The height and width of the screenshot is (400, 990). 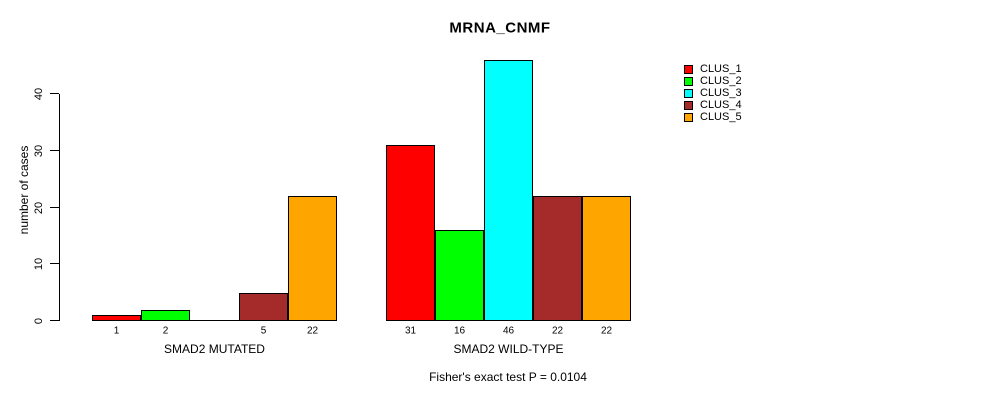 I want to click on legend-item: CLUS_1, so click(x=713, y=69).